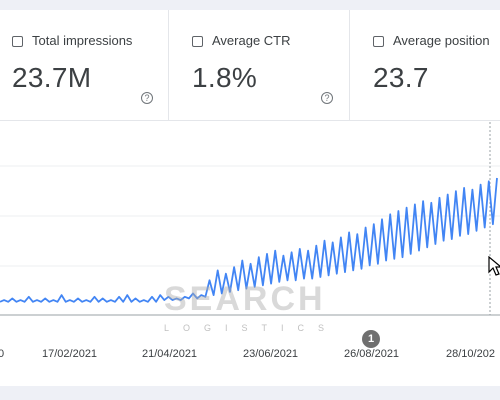  Describe the element at coordinates (82, 40) in the screenshot. I see `impressions-label: Total impressions` at that location.